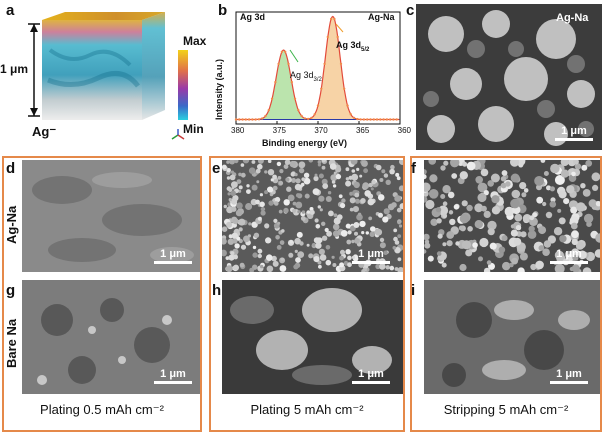 The height and width of the screenshot is (434, 604). I want to click on axes-triad-icon, so click(178, 134).